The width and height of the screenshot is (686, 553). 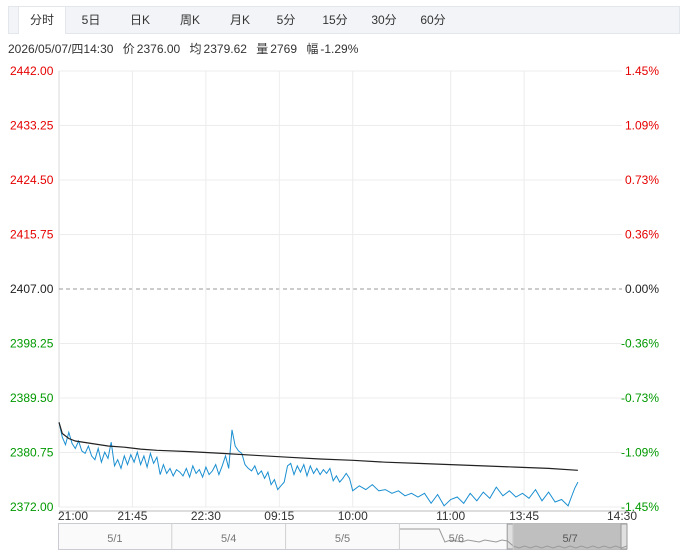 What do you see at coordinates (642, 289) in the screenshot?
I see `pct-tick-label: 0.00%` at bounding box center [642, 289].